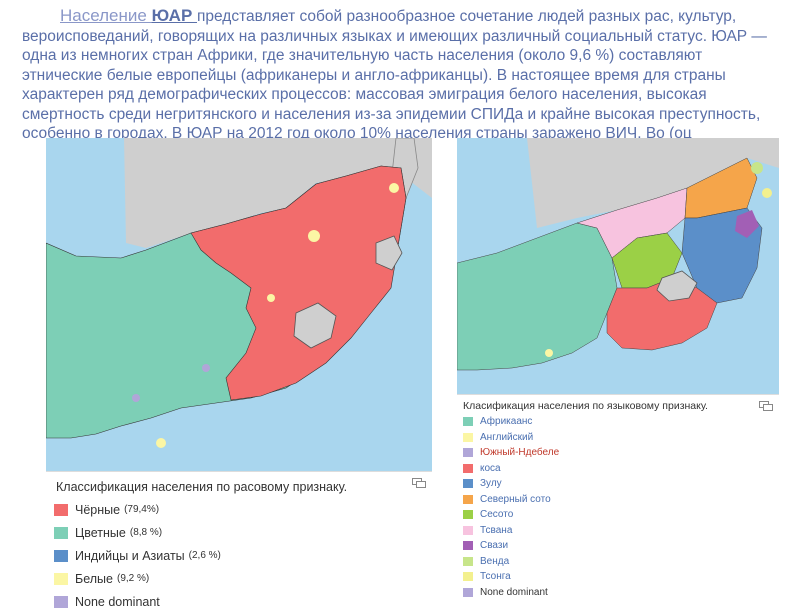 This screenshot has height=613, width=800. Describe the element at coordinates (146, 532) in the screenshot. I see `legend-percent: (8,8 %)` at that location.